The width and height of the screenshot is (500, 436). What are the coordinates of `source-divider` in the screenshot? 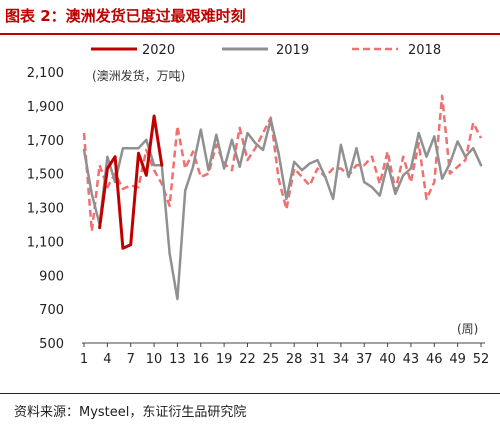 It's located at (250, 393).